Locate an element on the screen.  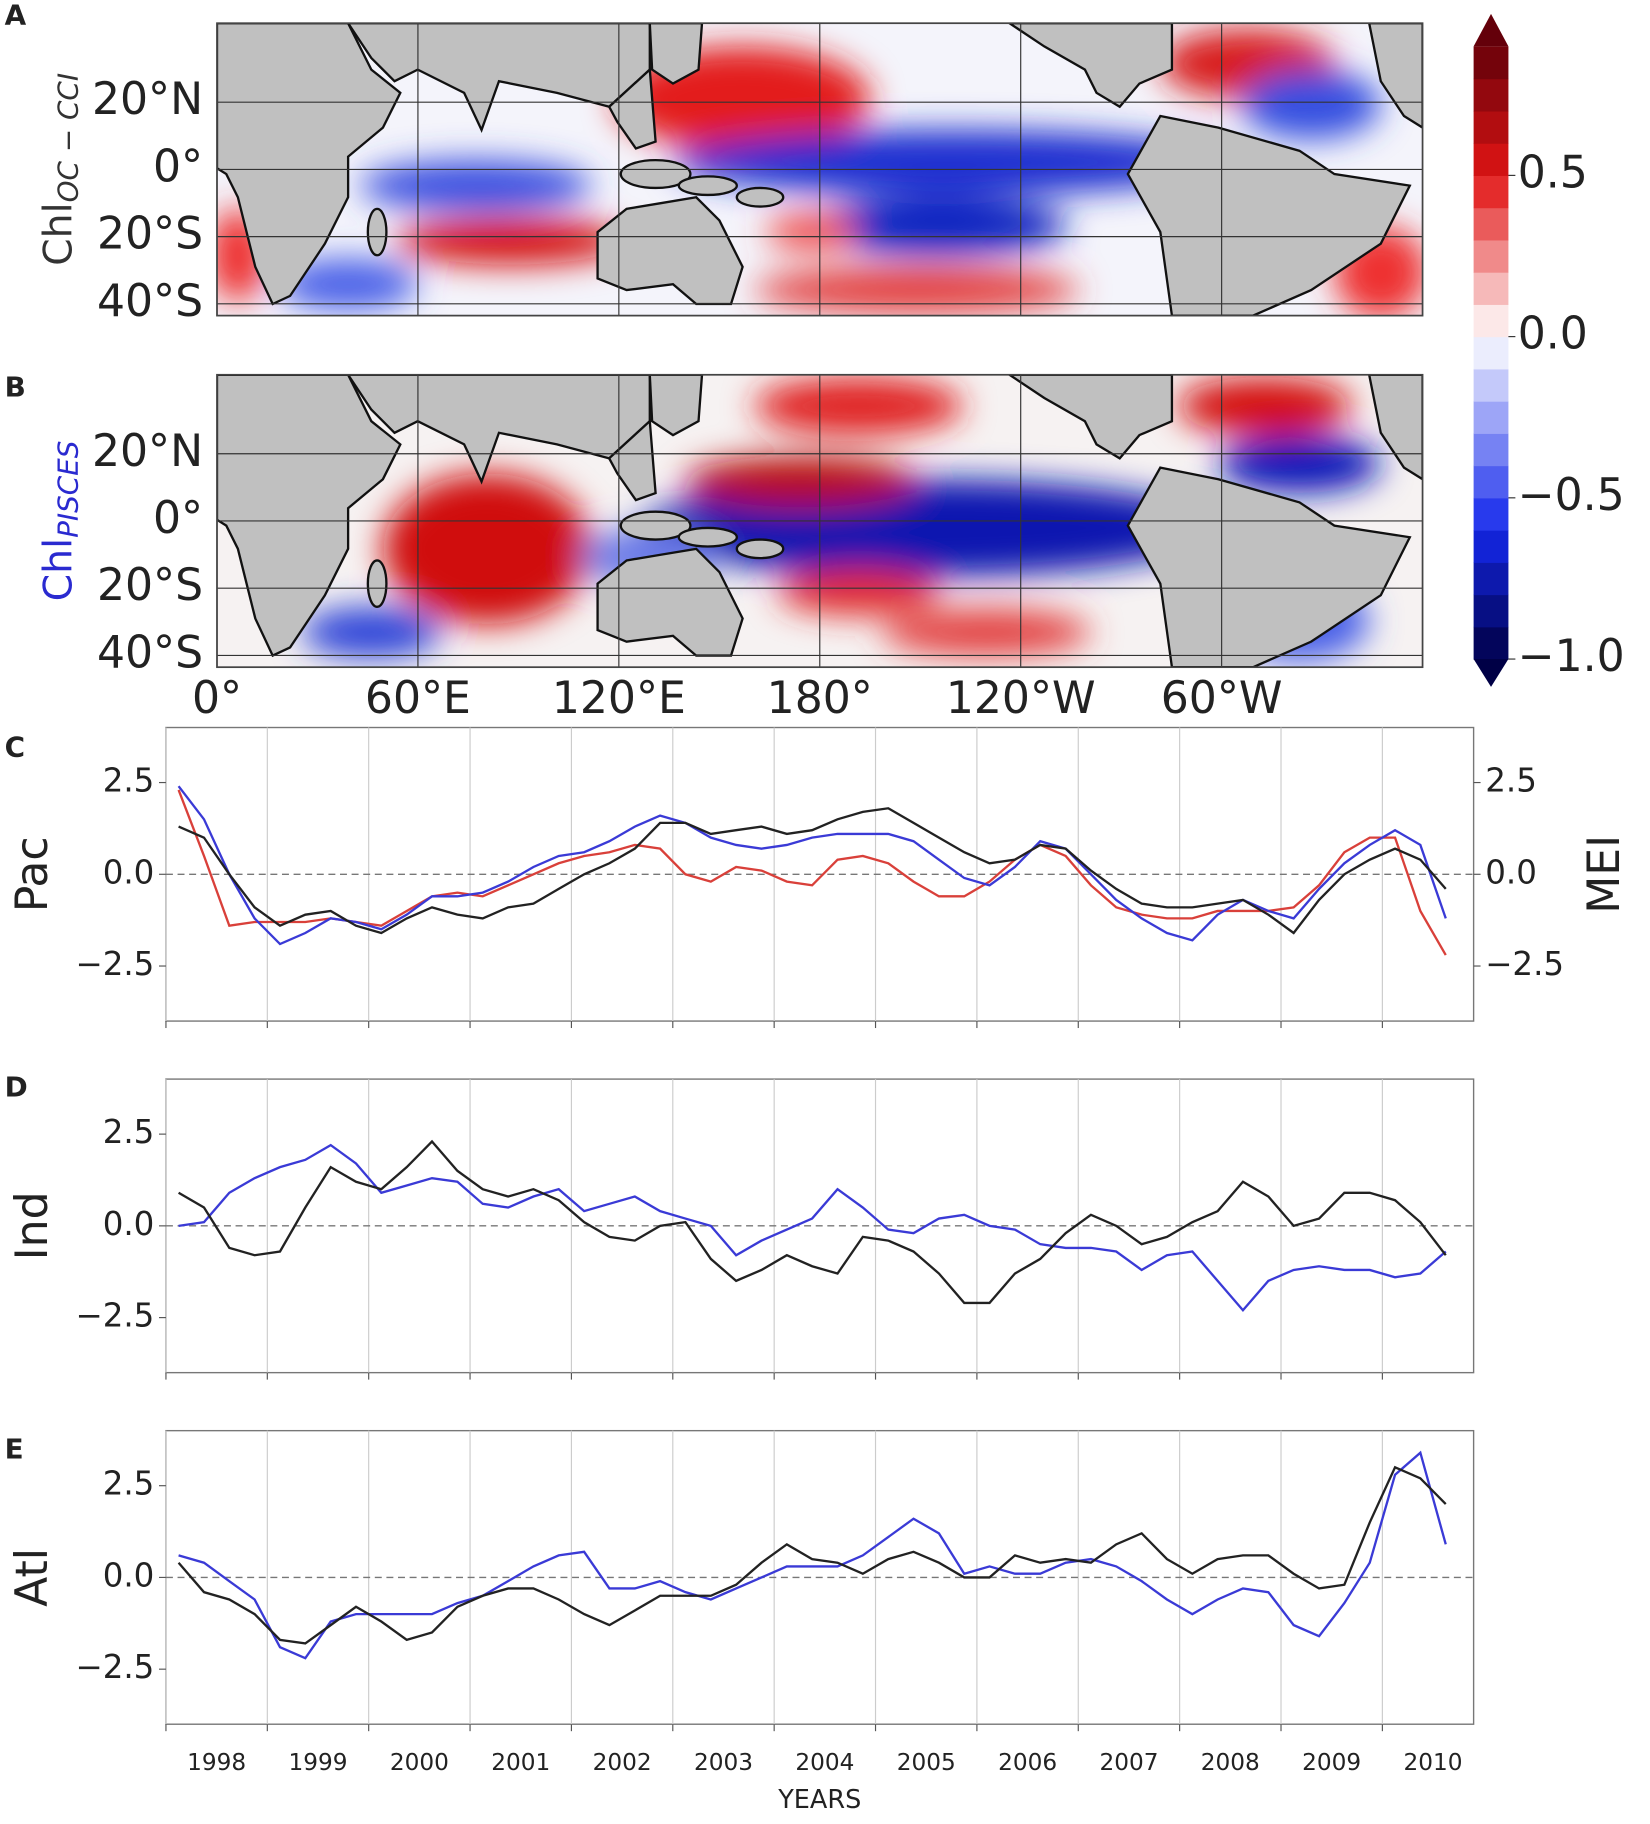
map-lon-label: 60°W is located at coordinates (1222, 698).